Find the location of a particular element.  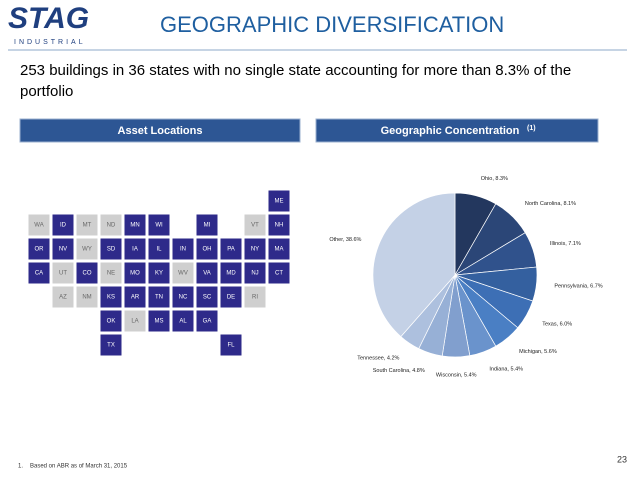

state-label: CT is located at coordinates (279, 274).